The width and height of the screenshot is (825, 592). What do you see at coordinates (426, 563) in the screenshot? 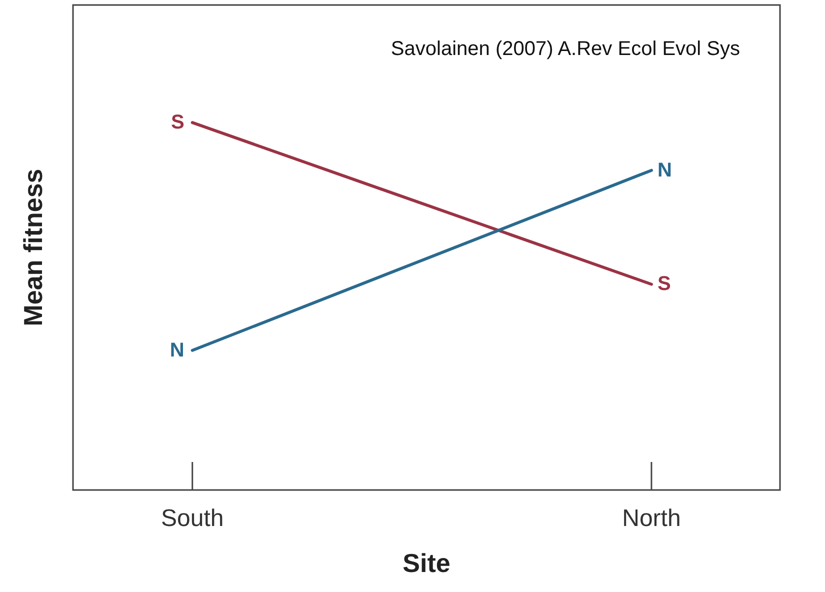
I see `x-axis-title: Site` at bounding box center [426, 563].